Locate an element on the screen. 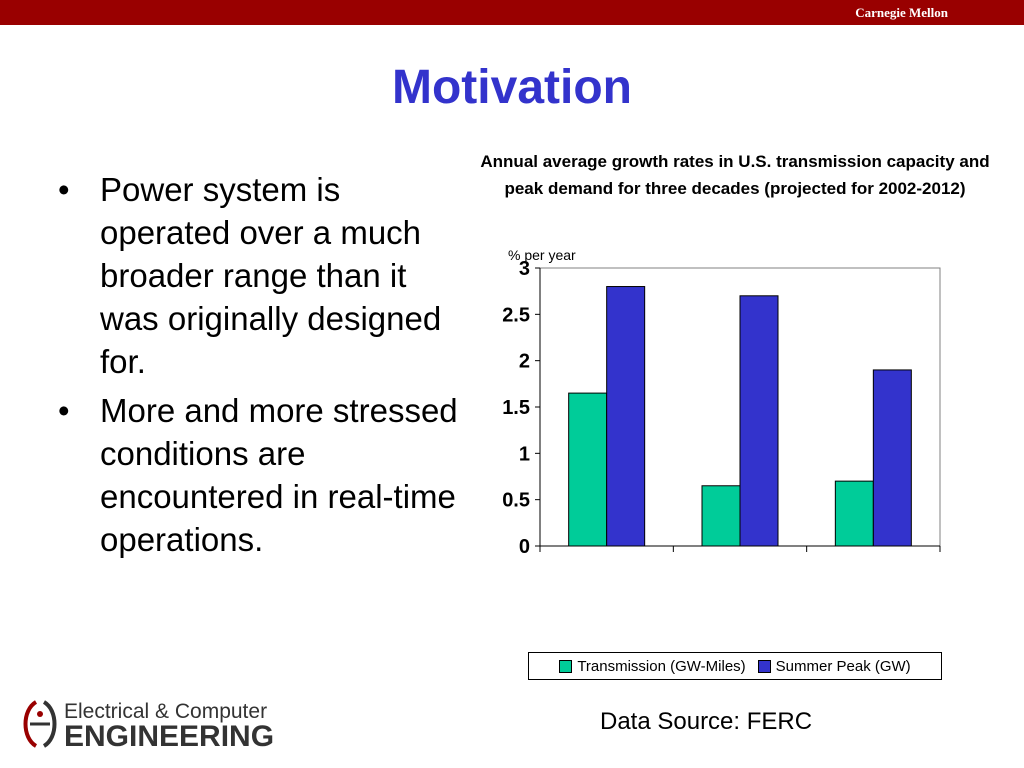 This screenshot has width=1024, height=768. header-bar: Carnegie Mellon is located at coordinates (512, 12).